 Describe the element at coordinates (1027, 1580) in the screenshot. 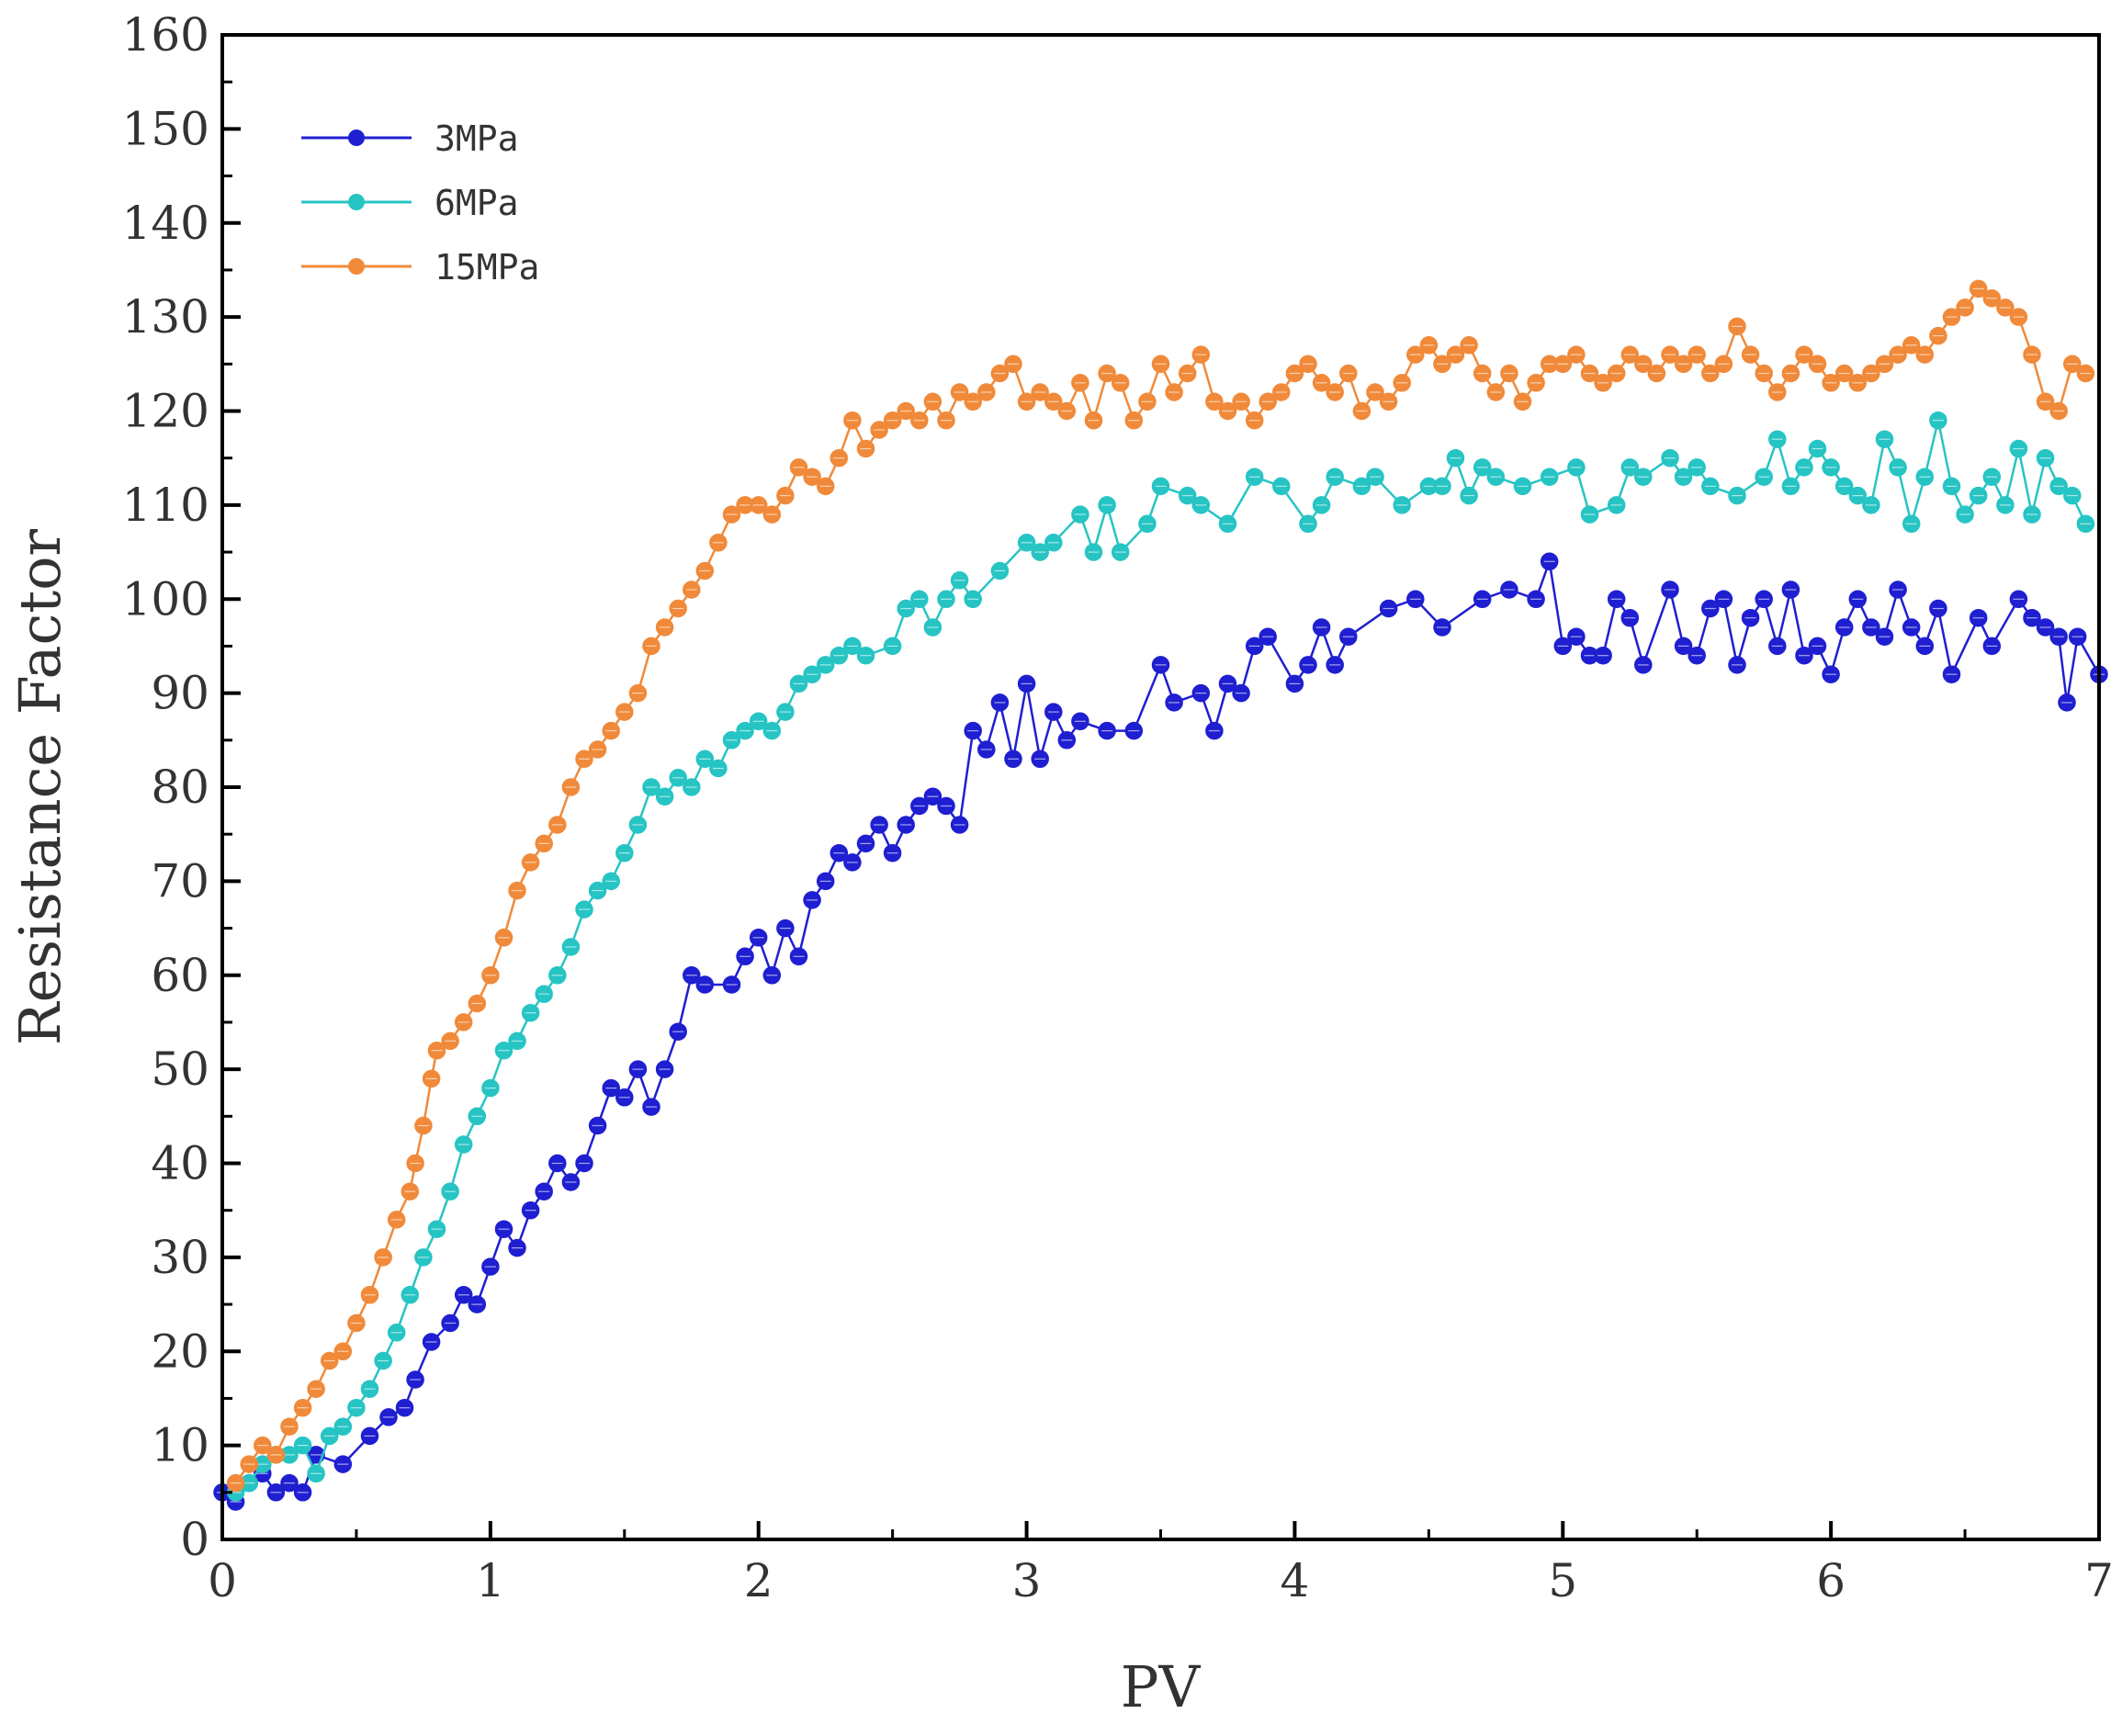

I see `x-tick-label: 3` at that location.